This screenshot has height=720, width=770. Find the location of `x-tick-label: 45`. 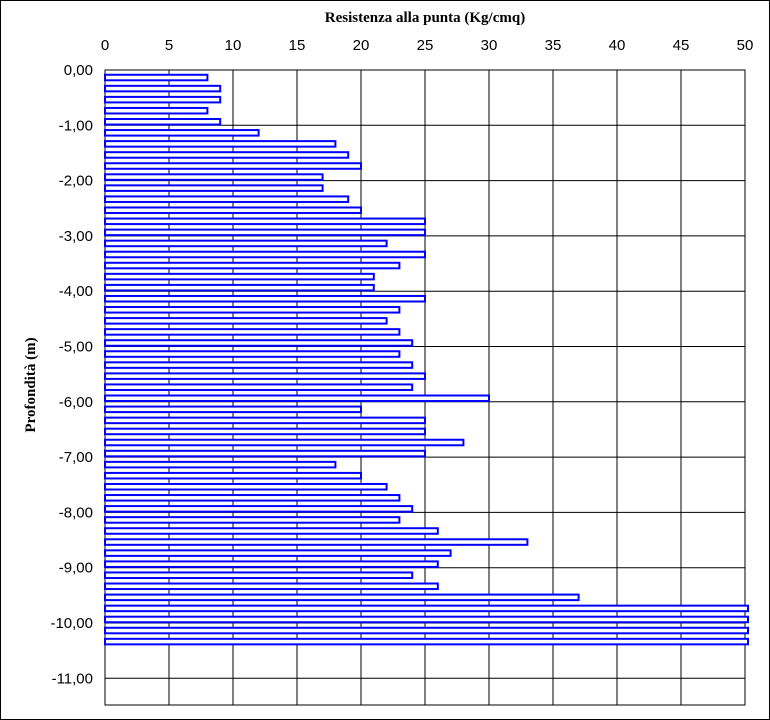

x-tick-label: 45 is located at coordinates (681, 45).